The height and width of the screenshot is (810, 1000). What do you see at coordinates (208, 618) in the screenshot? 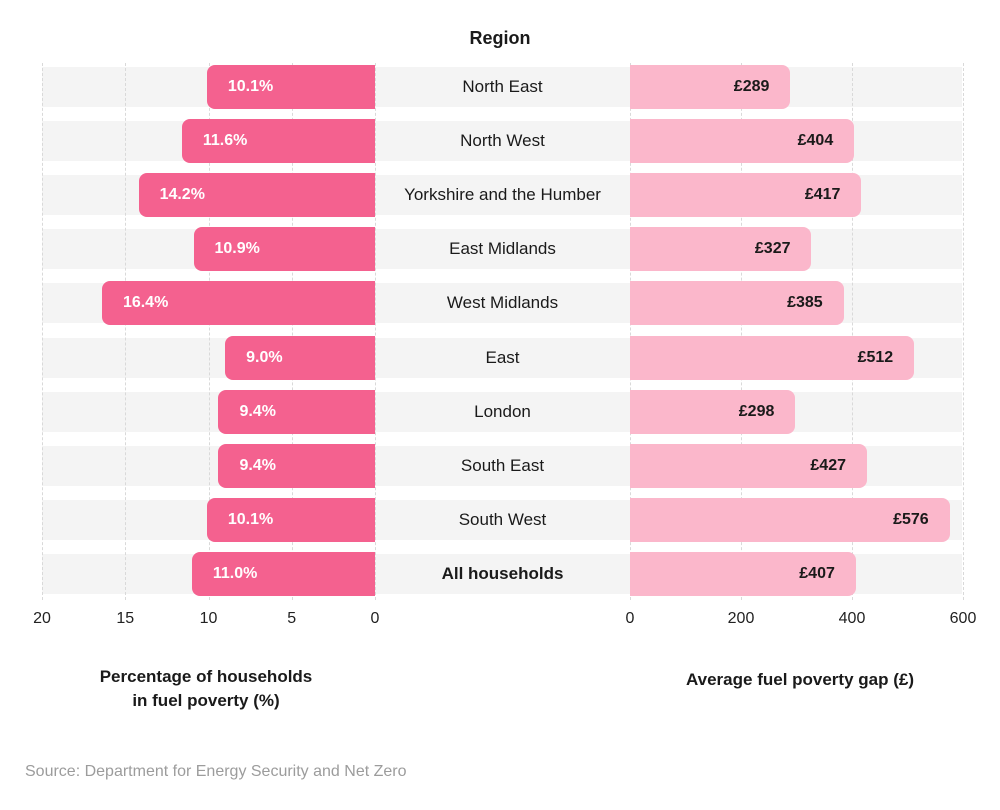
I see `left-axis-tick-10: 10` at bounding box center [208, 618].